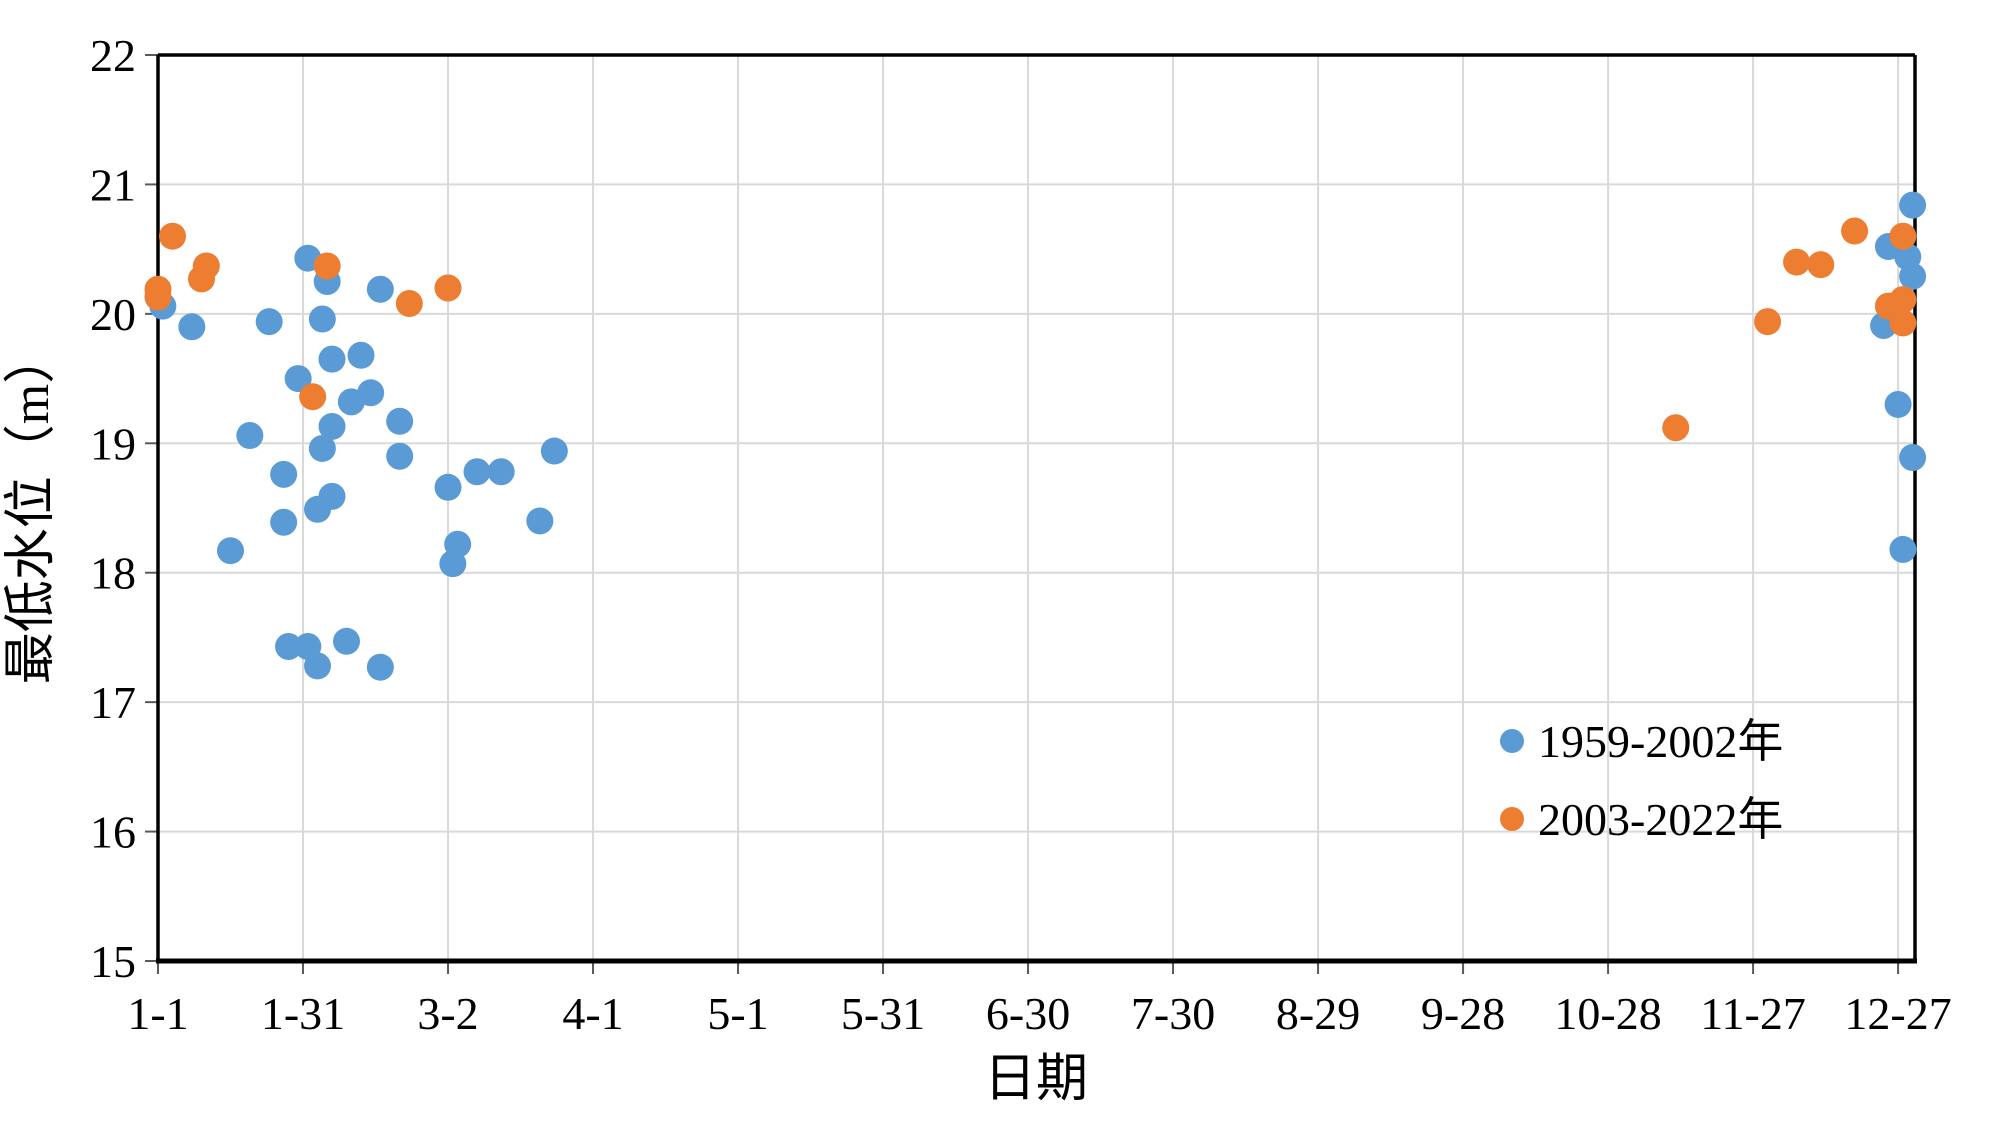  What do you see at coordinates (1512, 819) in the screenshot?
I see `legend-marker-2003-2022` at bounding box center [1512, 819].